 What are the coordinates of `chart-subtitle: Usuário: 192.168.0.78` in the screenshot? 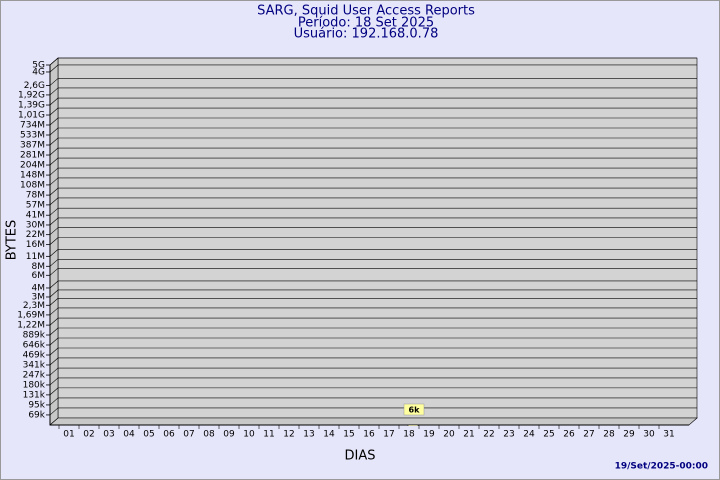 It's located at (366, 34).